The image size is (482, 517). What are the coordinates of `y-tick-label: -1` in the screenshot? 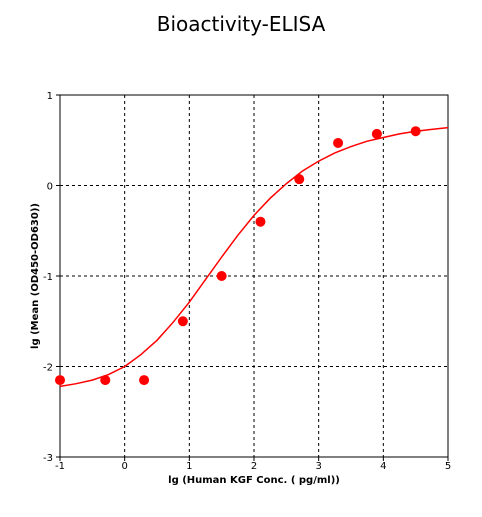 It's located at (48, 277).